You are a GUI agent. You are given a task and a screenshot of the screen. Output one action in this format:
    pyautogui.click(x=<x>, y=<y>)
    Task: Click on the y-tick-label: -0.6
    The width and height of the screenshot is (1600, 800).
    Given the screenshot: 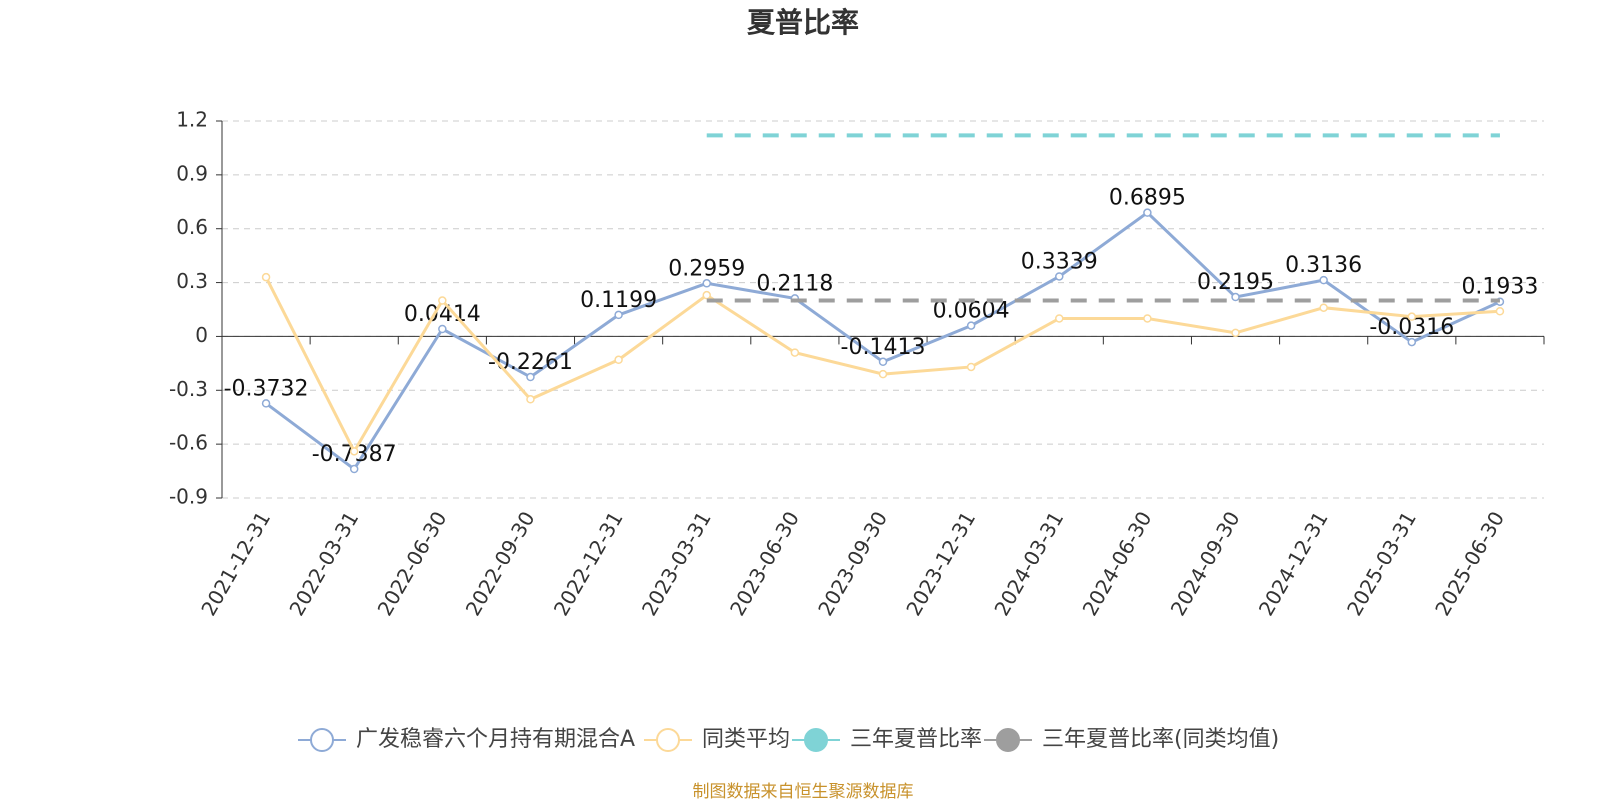 What is the action you would take?
    pyautogui.click(x=188, y=443)
    